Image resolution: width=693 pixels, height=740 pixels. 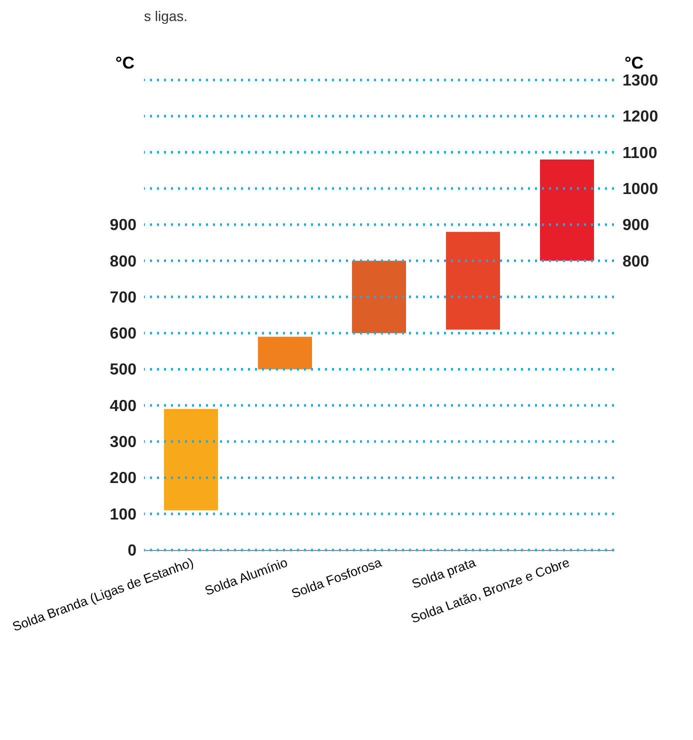 What do you see at coordinates (123, 479) in the screenshot?
I see `y-tick-label: 200` at bounding box center [123, 479].